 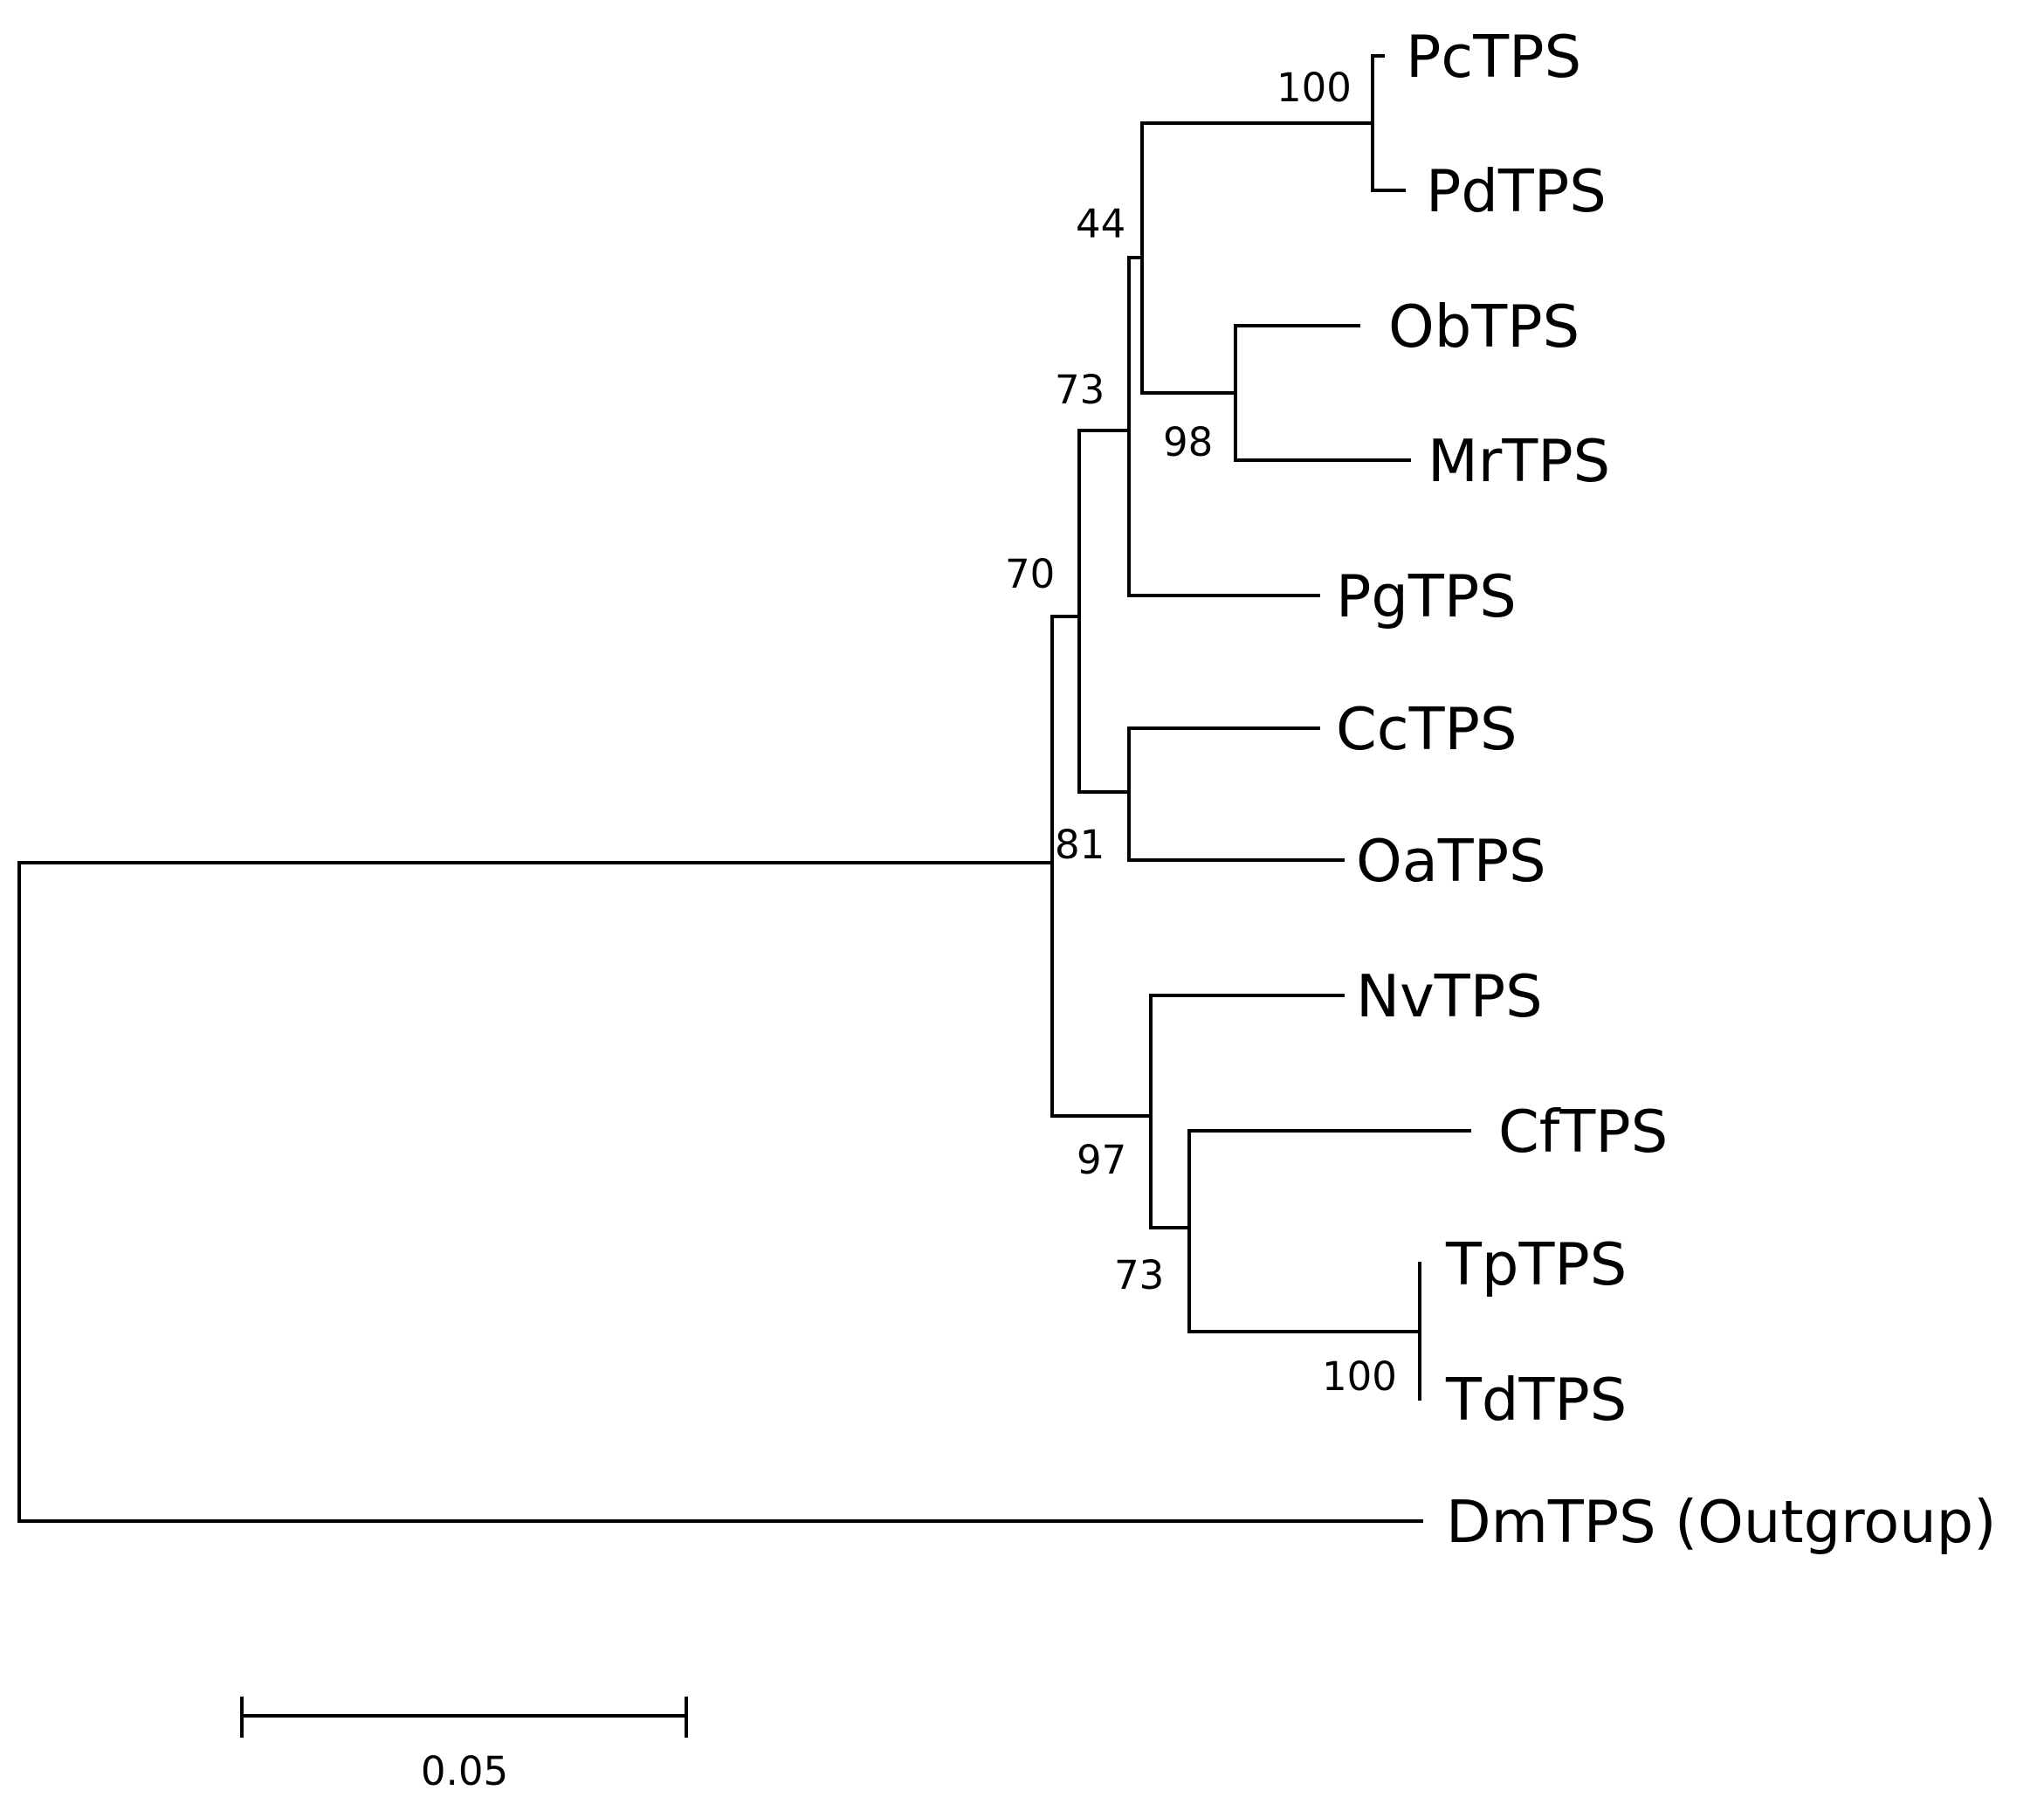 I want to click on taxon-label-ob: ObTPS, so click(x=1483, y=327).